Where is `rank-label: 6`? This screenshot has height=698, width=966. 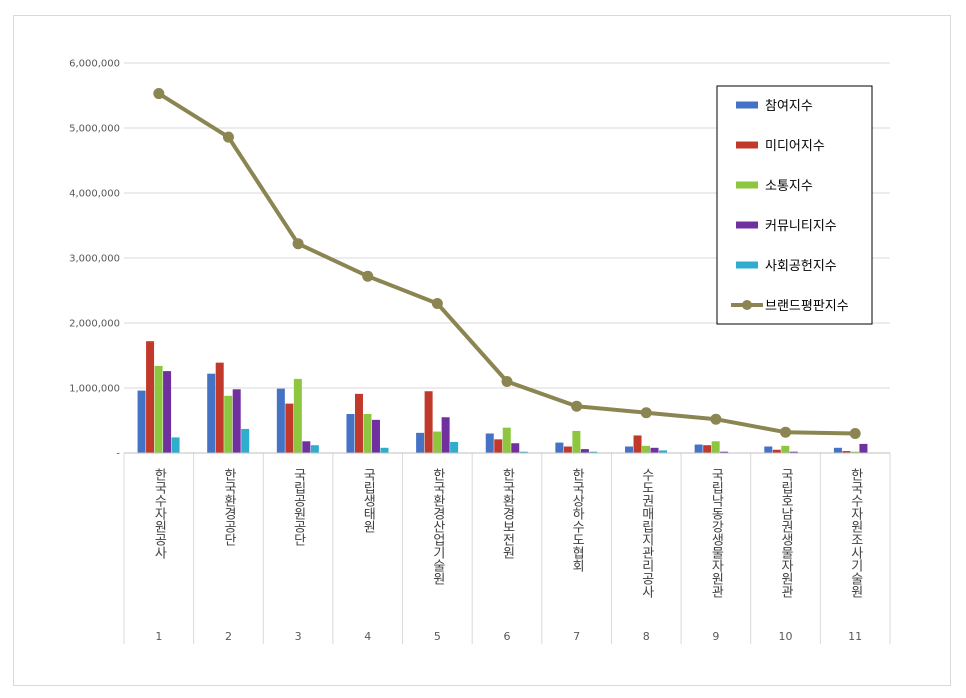 rank-label: 6 is located at coordinates (507, 636).